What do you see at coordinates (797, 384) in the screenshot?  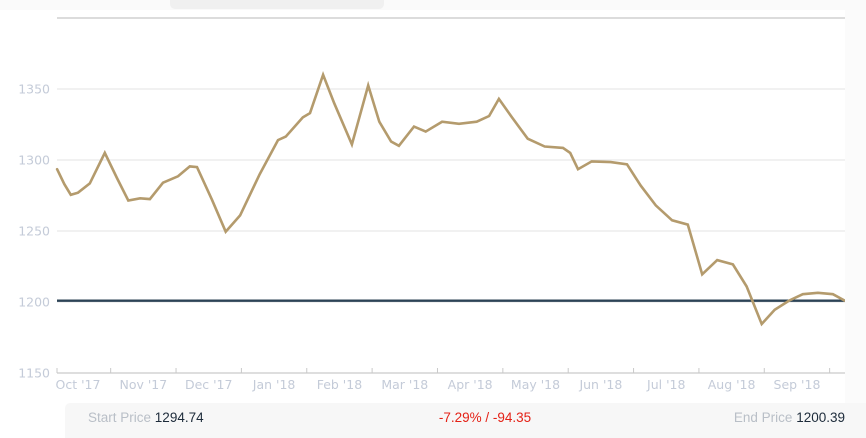 I see `x-axis-label: Sep '18` at bounding box center [797, 384].